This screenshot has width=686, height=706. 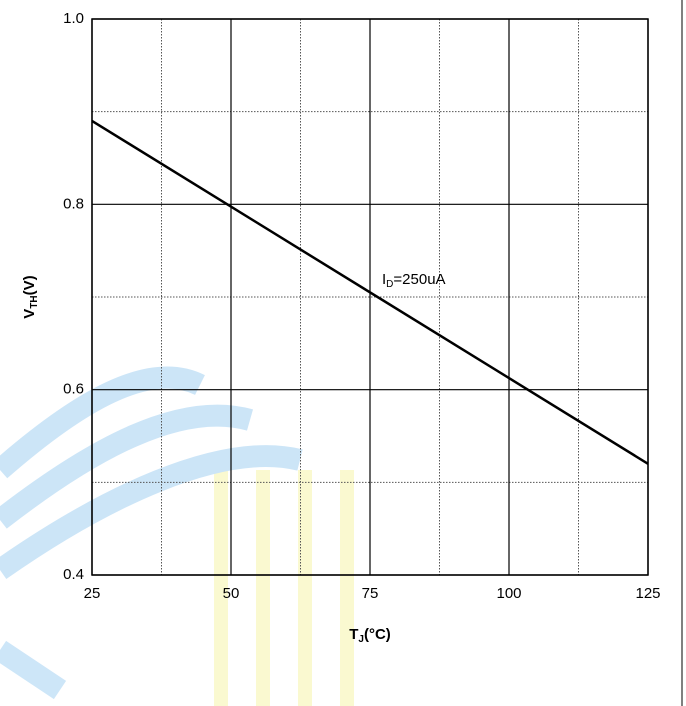 What do you see at coordinates (231, 593) in the screenshot?
I see `x-tick-label: 50` at bounding box center [231, 593].